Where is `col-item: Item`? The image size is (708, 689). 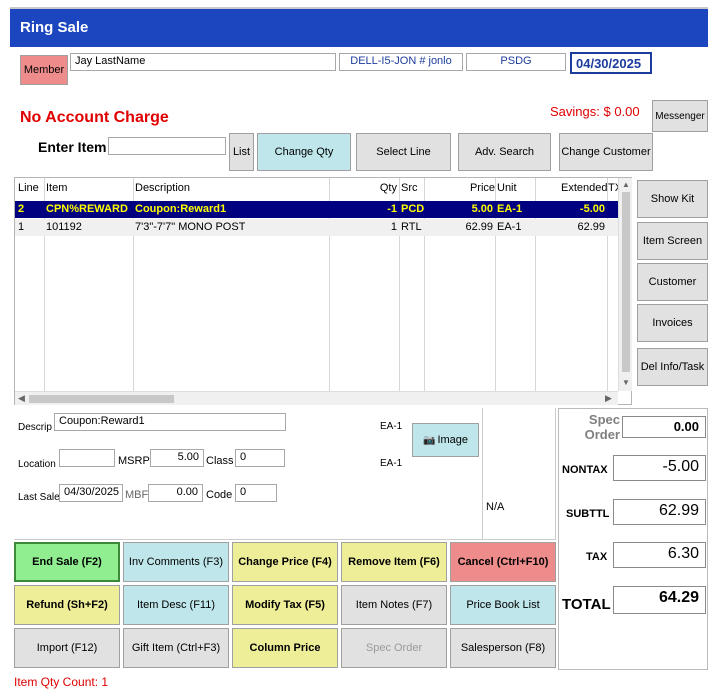
col-item: Item is located at coordinates (57, 188).